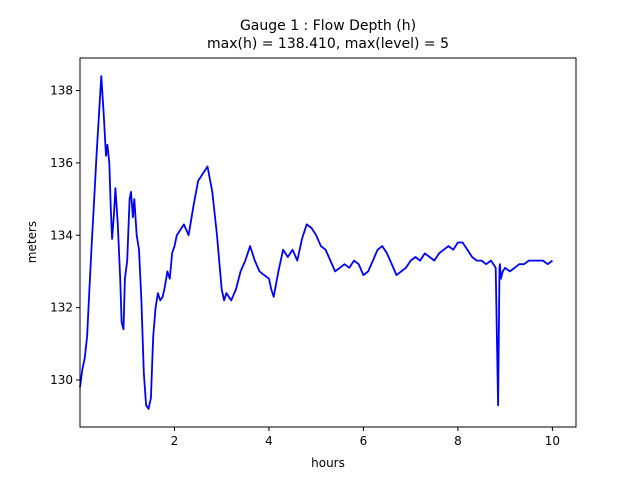  Describe the element at coordinates (458, 441) in the screenshot. I see `x-tick-label: 8` at that location.